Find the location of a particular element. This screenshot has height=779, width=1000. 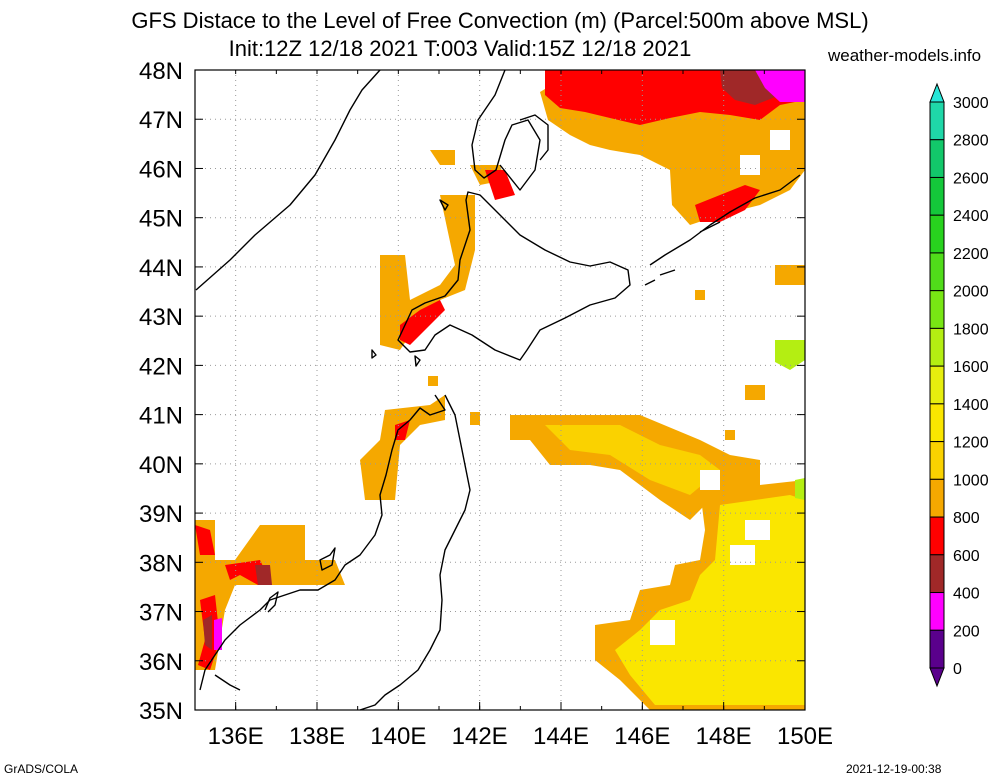

colorbar-label: 1400 is located at coordinates (971, 405).